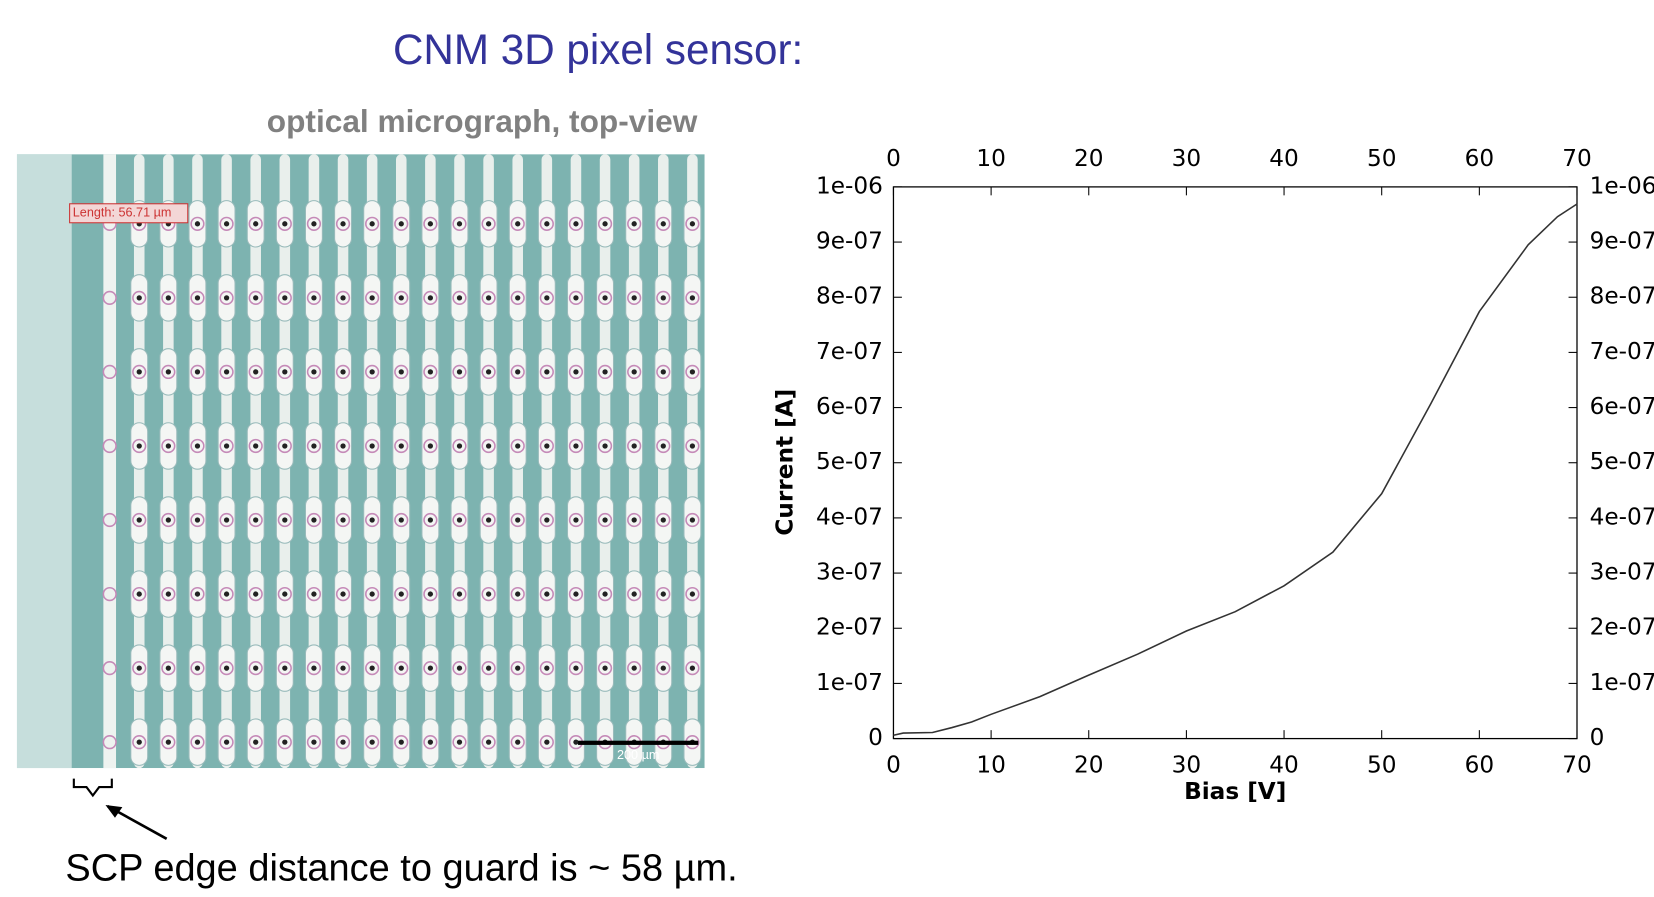 This screenshot has width=1654, height=897. Describe the element at coordinates (849, 351) in the screenshot. I see `y-tick-label: 7e-07` at that location.